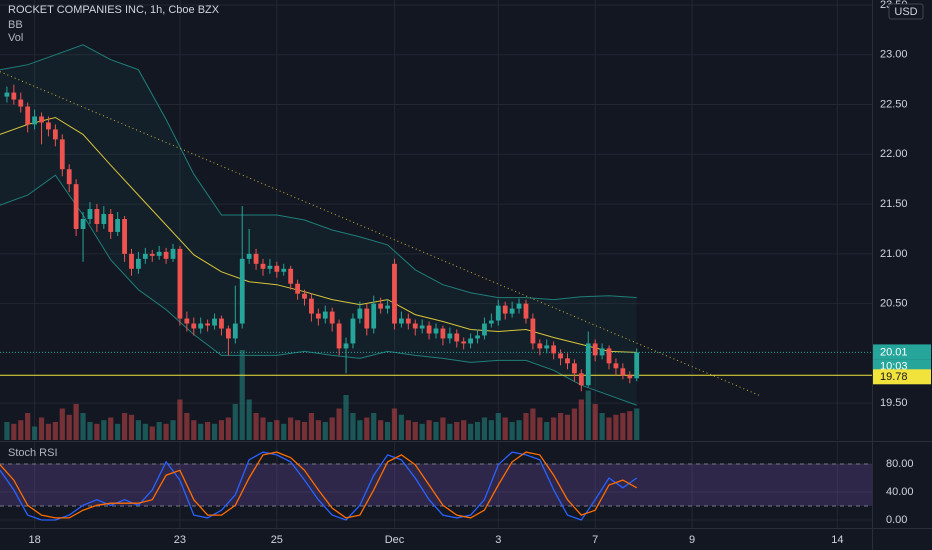 The image size is (932, 550). What do you see at coordinates (33, 453) in the screenshot?
I see `indicator-label: Stoch RSI` at bounding box center [33, 453].